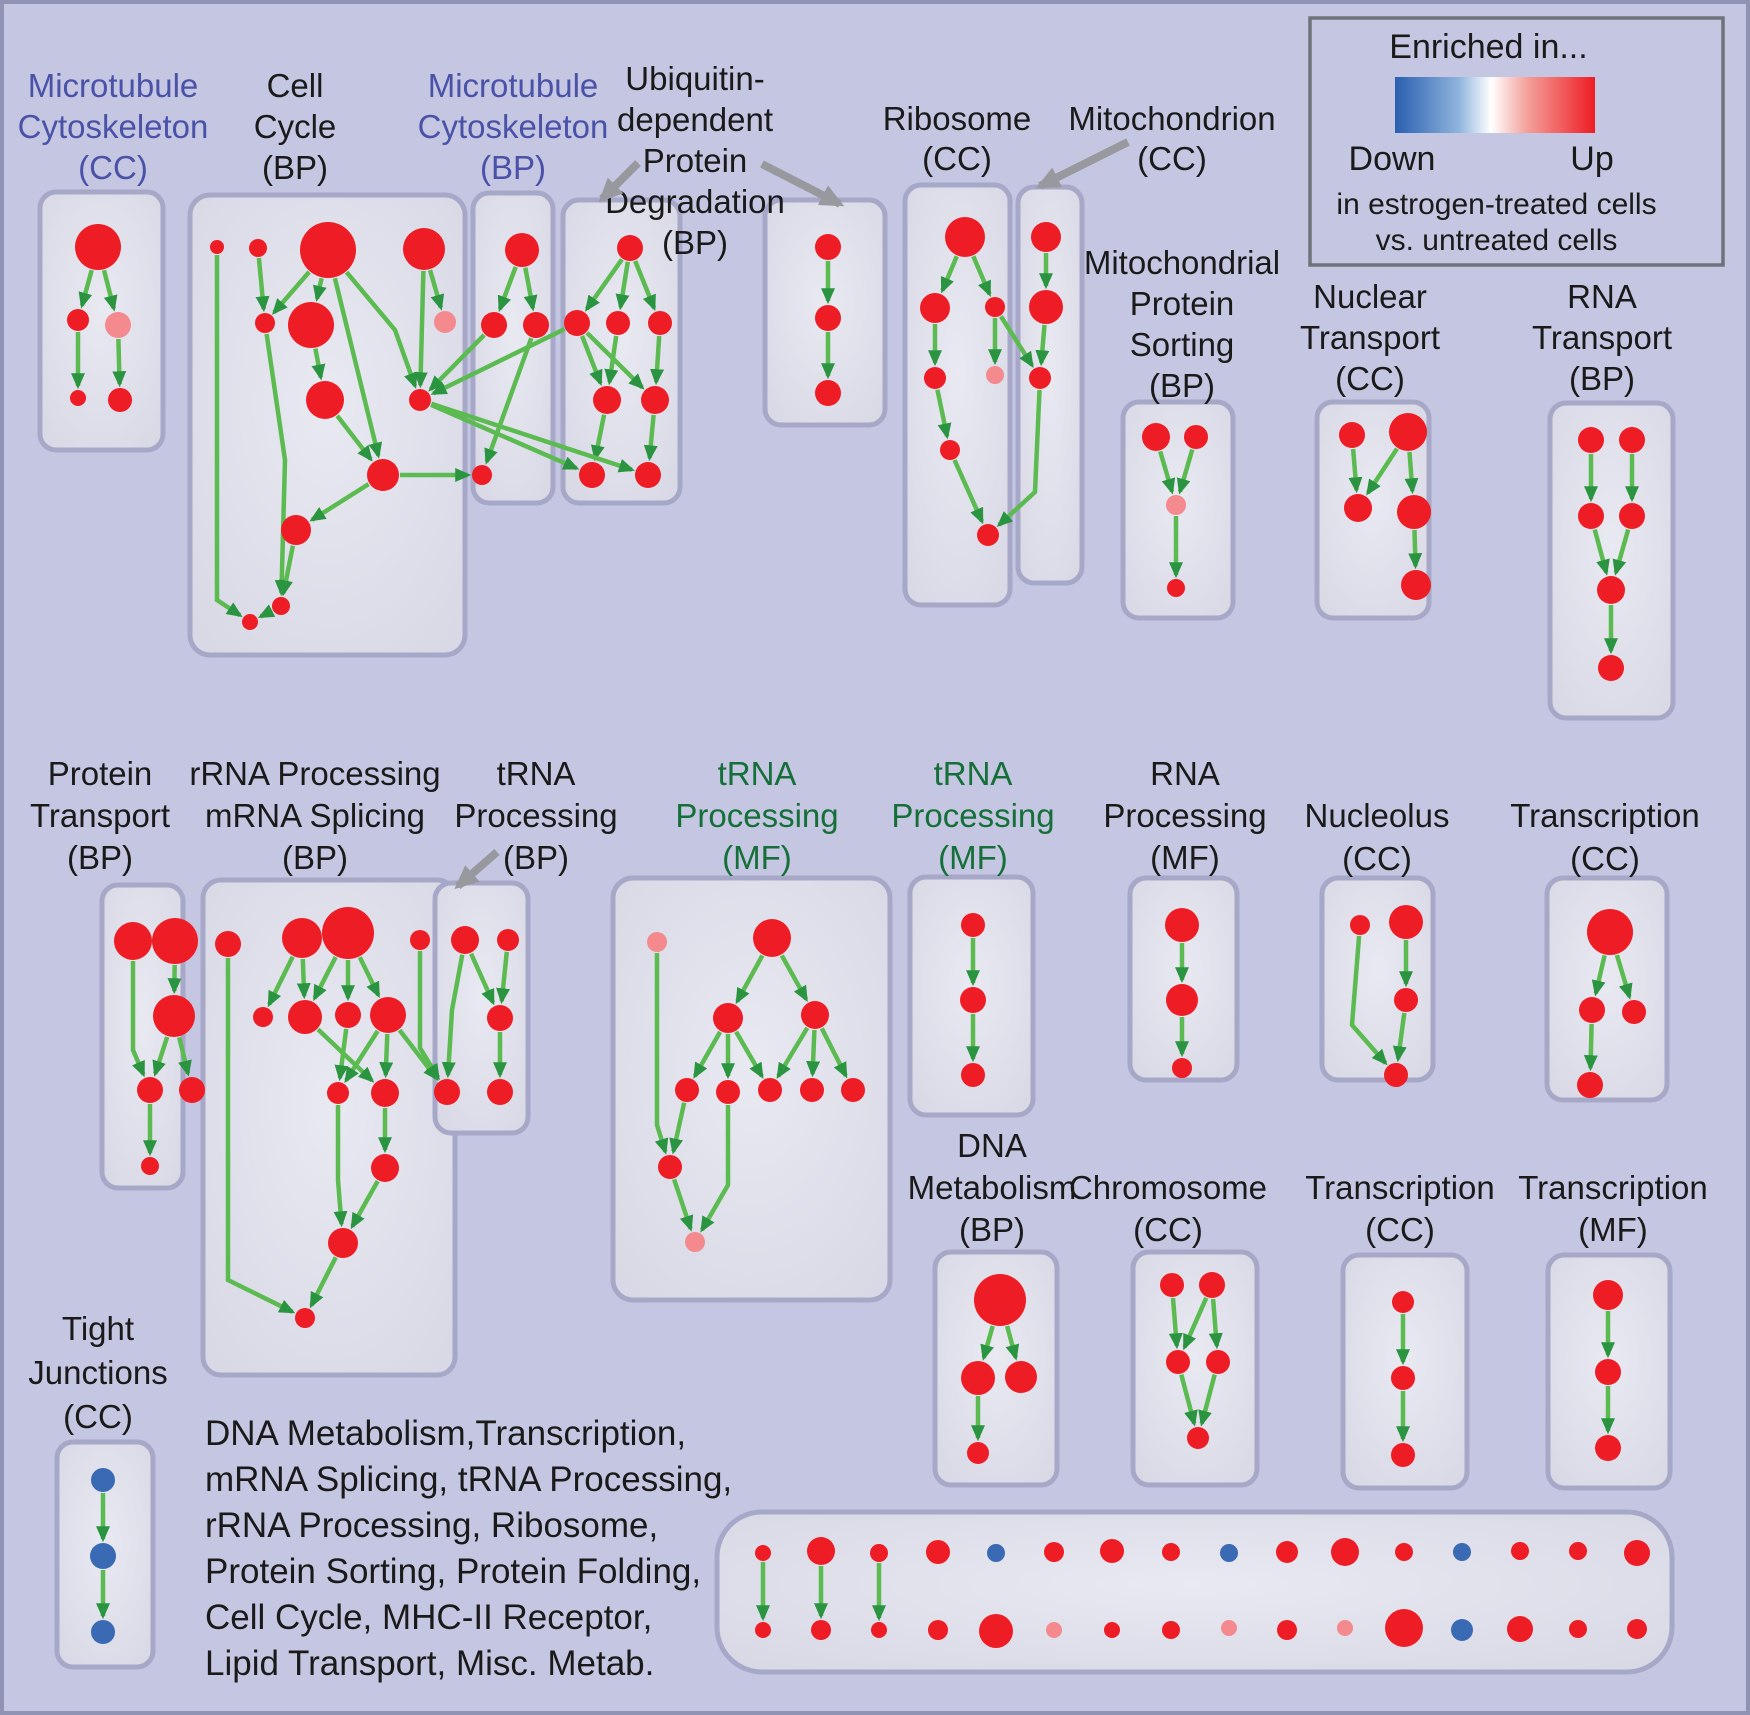  What do you see at coordinates (1602, 337) in the screenshot?
I see `label-rna-transport-bp: RNA Transport (BP)` at bounding box center [1602, 337].